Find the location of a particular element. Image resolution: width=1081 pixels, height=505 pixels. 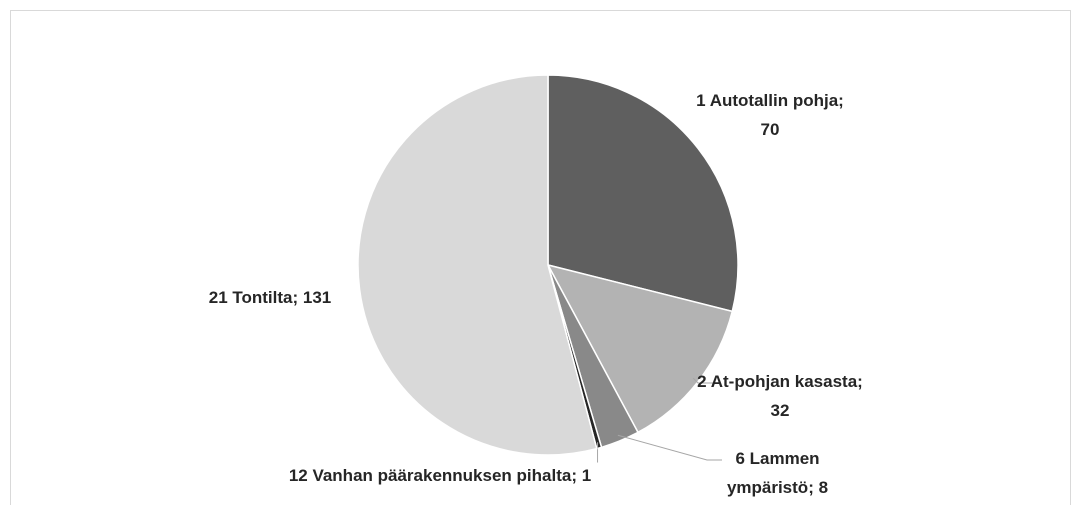

label-value: 70 is located at coordinates (770, 129).